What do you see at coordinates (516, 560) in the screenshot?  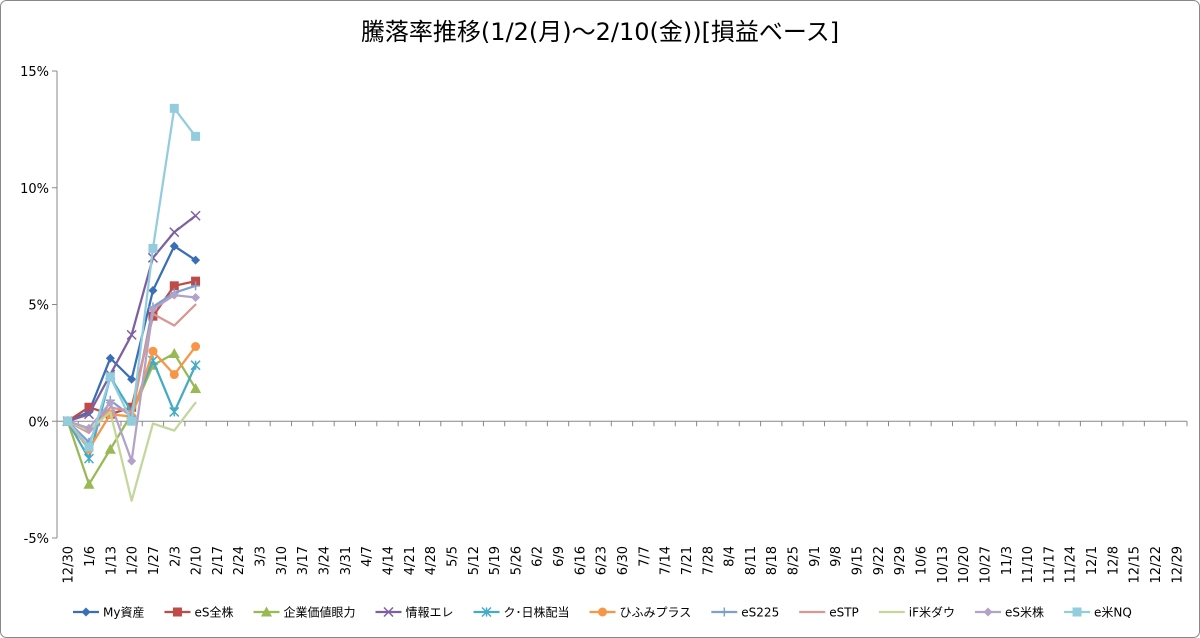 I see `x-tick-label: 5/26` at bounding box center [516, 560].